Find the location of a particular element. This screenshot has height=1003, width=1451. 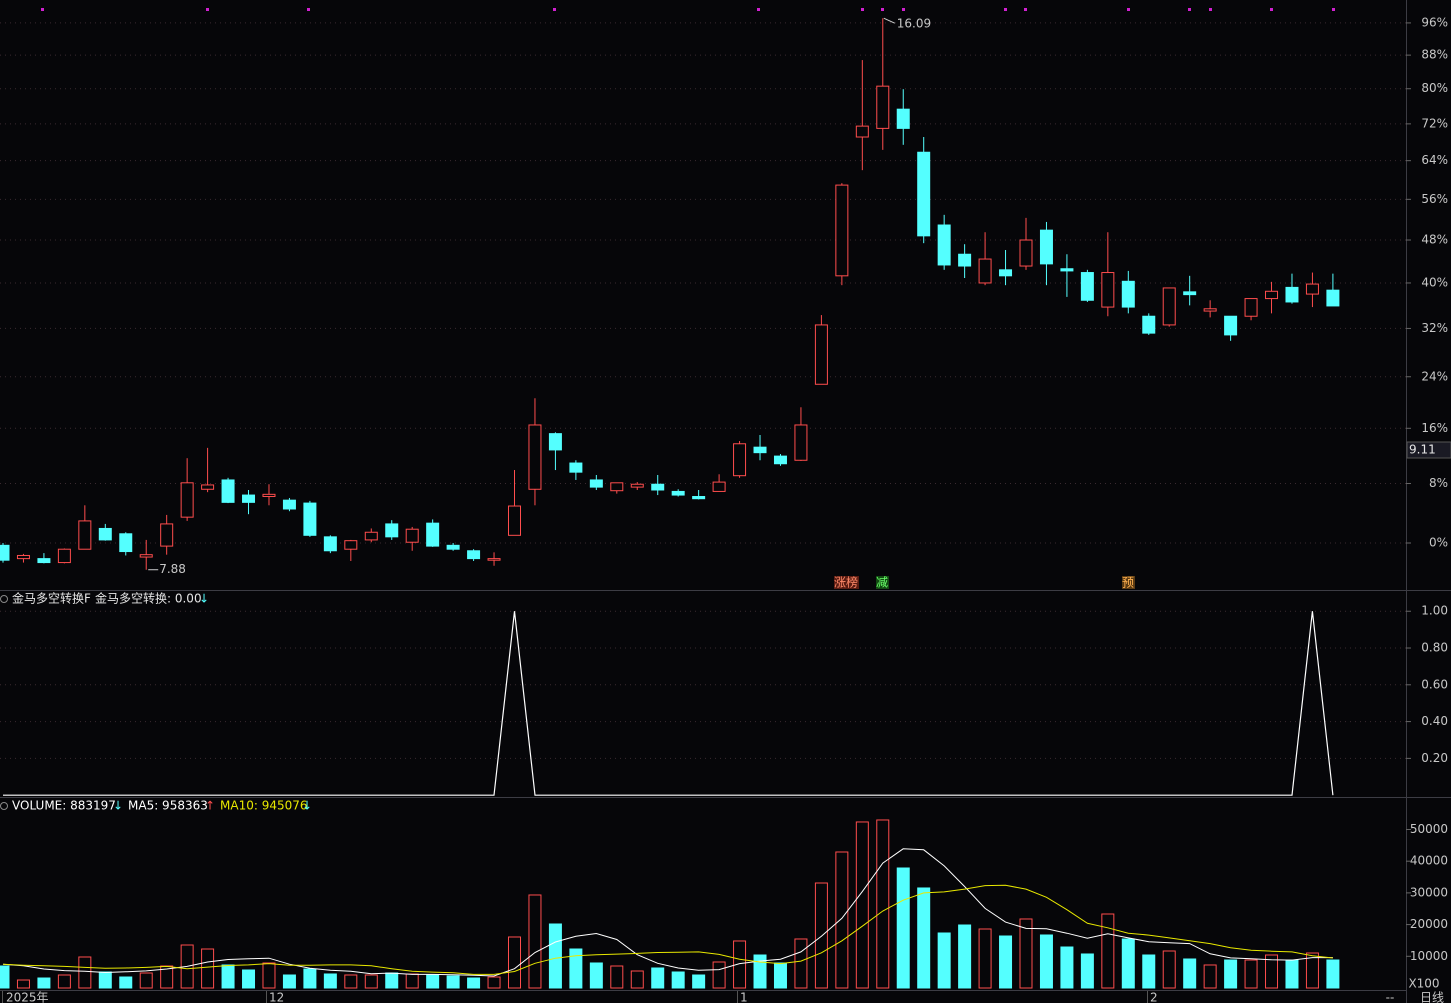

cursor-price-box is located at coordinates (1428, 450).